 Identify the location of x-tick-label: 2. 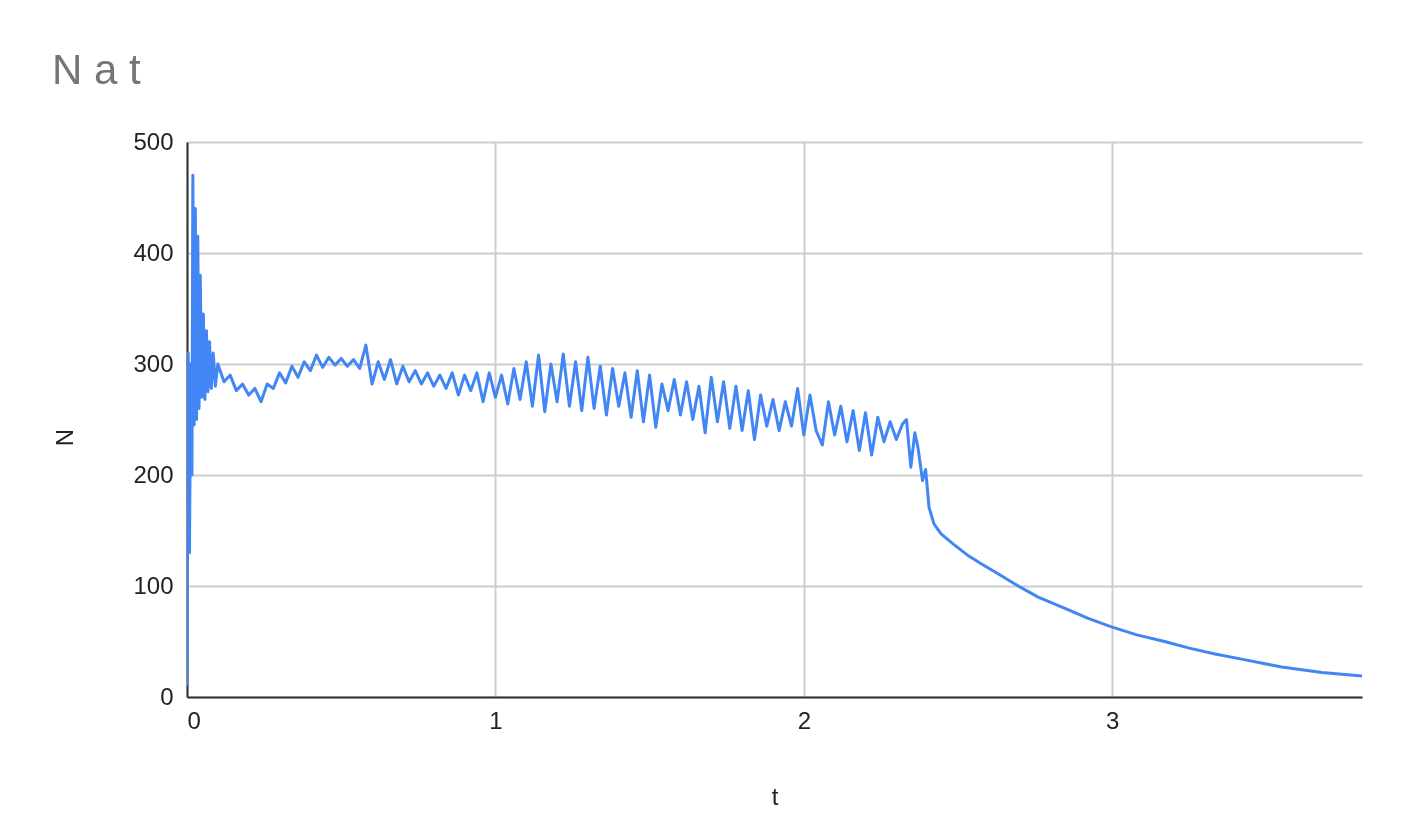
(804, 720).